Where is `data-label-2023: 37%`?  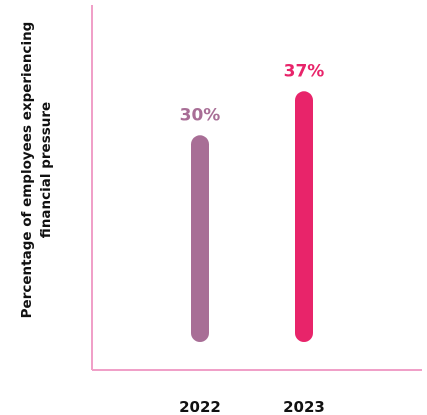
data-label-2023: 37% is located at coordinates (304, 71).